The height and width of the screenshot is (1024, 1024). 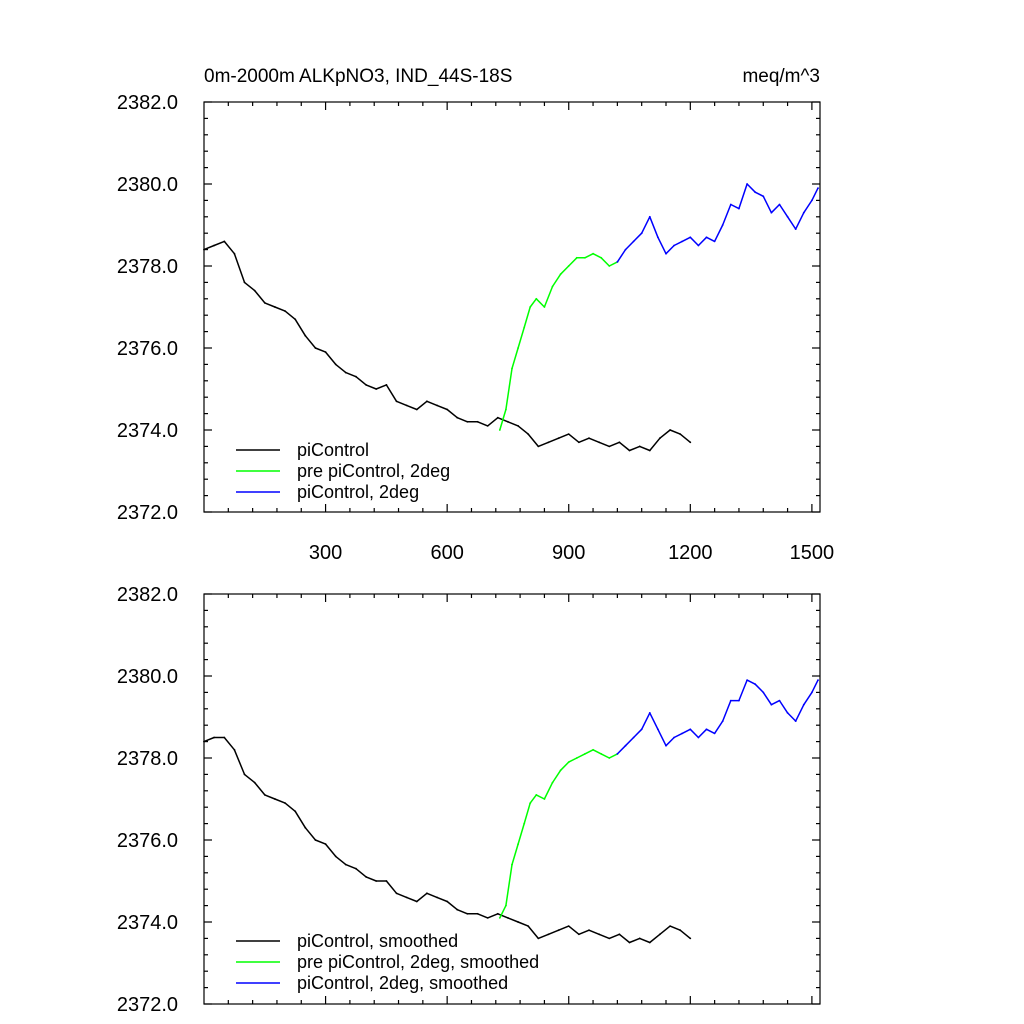 I want to click on y-tick-label: 2376.0, so click(x=147, y=841).